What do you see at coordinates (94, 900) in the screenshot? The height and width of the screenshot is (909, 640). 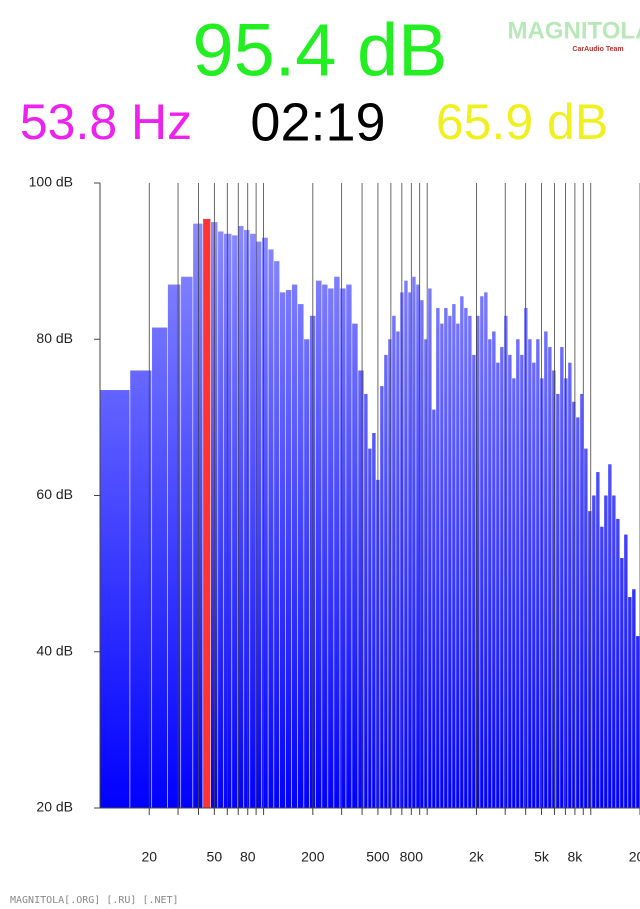 I see `footer: MAGNITOLA[.ORG] [.RU] [.NET]` at bounding box center [94, 900].